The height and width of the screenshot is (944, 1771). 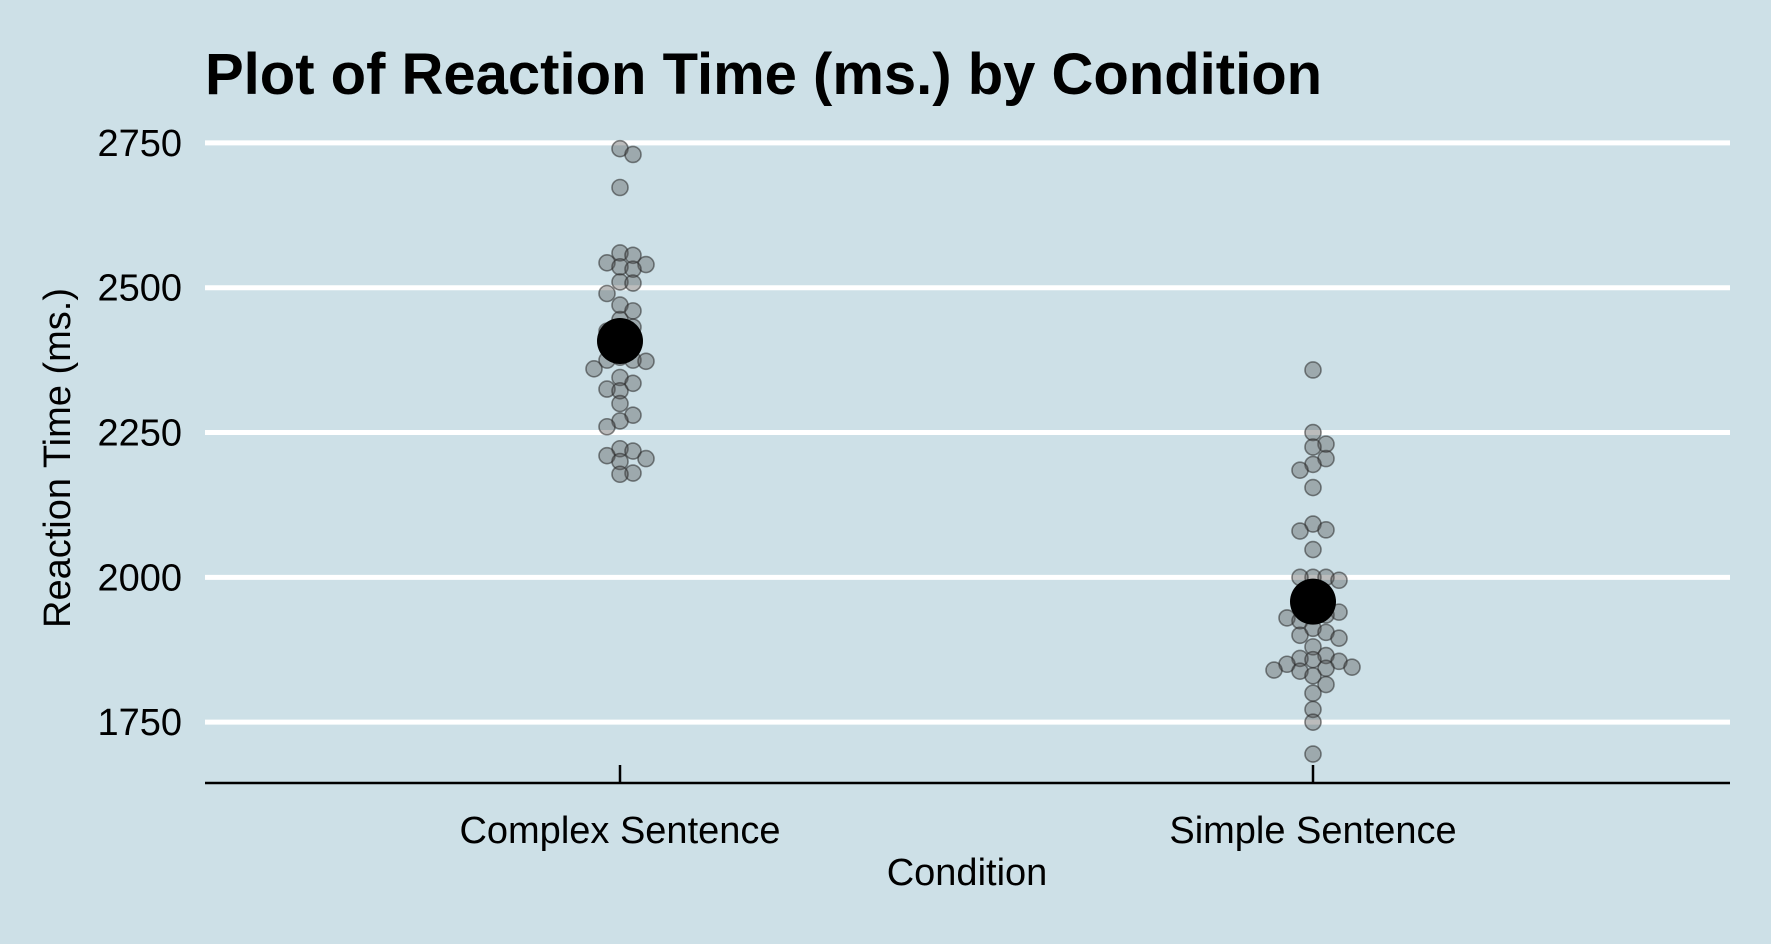 What do you see at coordinates (139, 144) in the screenshot?
I see `y-tick-label-2750: 2750` at bounding box center [139, 144].